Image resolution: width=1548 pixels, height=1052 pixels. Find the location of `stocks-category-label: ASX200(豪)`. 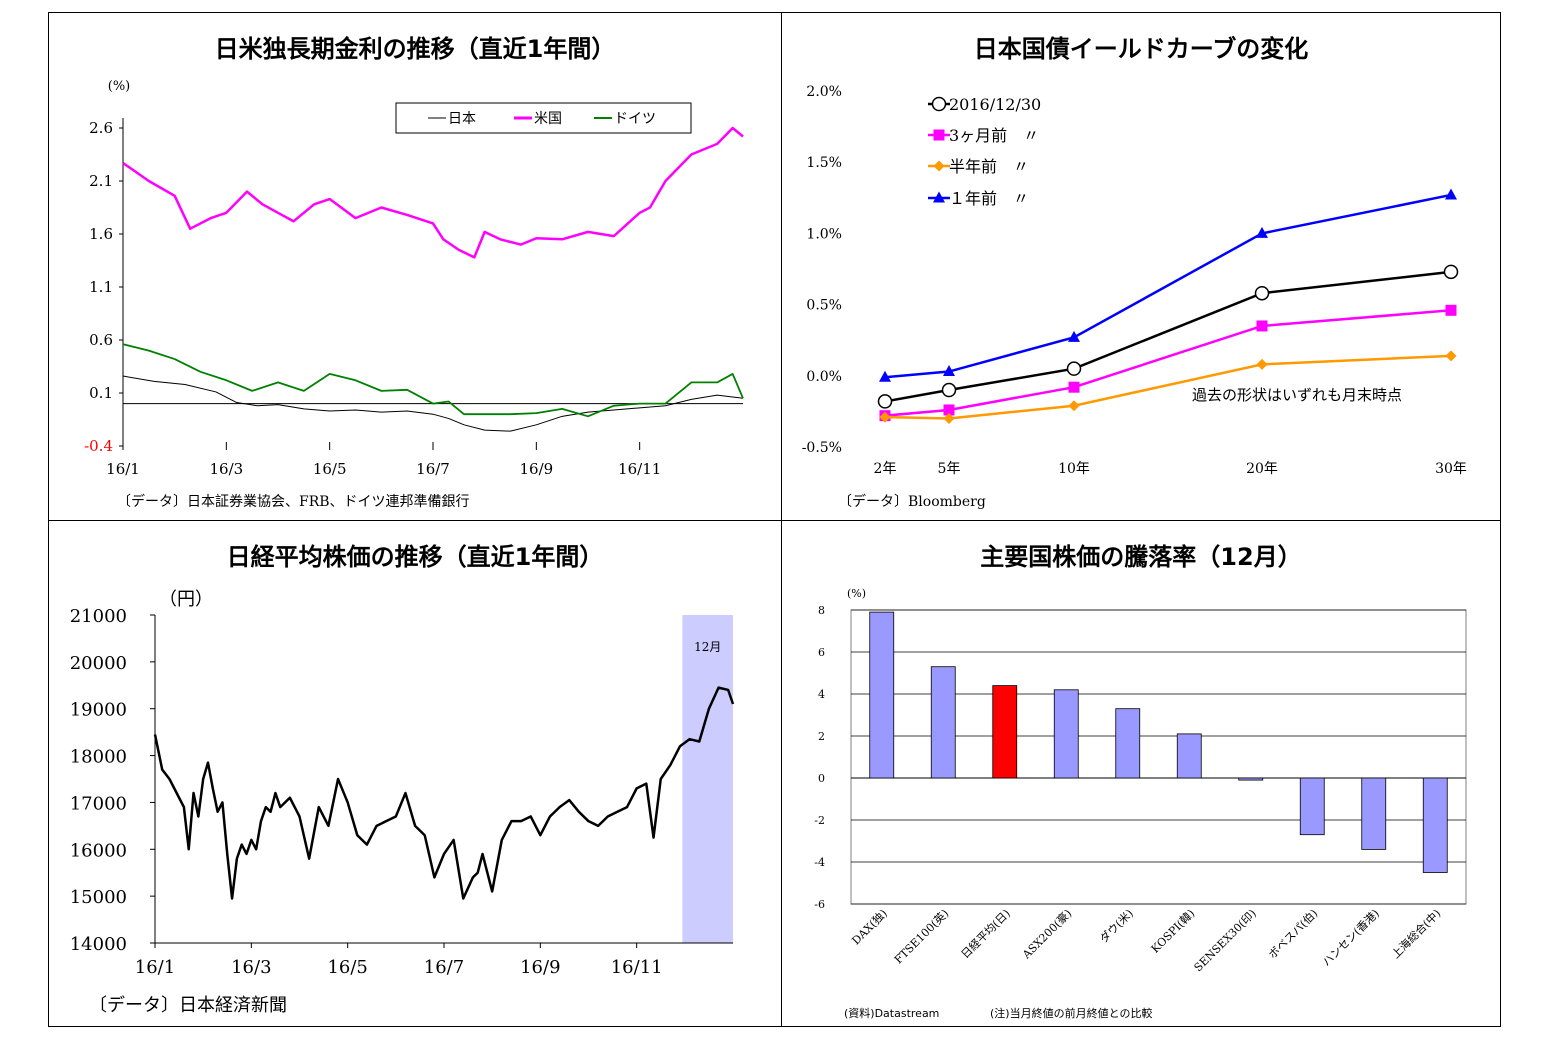

stocks-category-label: ASX200(豪) is located at coordinates (1047, 934).